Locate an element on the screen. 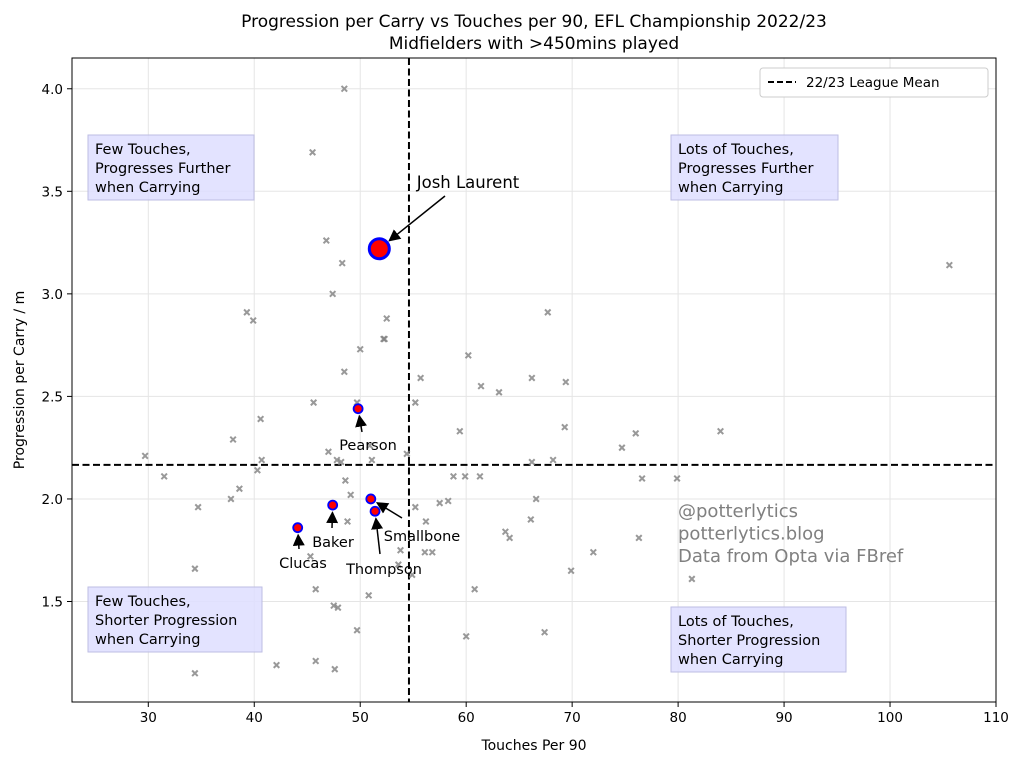 This screenshot has height=768, width=1024. x-tick-label: 90 is located at coordinates (783, 718).